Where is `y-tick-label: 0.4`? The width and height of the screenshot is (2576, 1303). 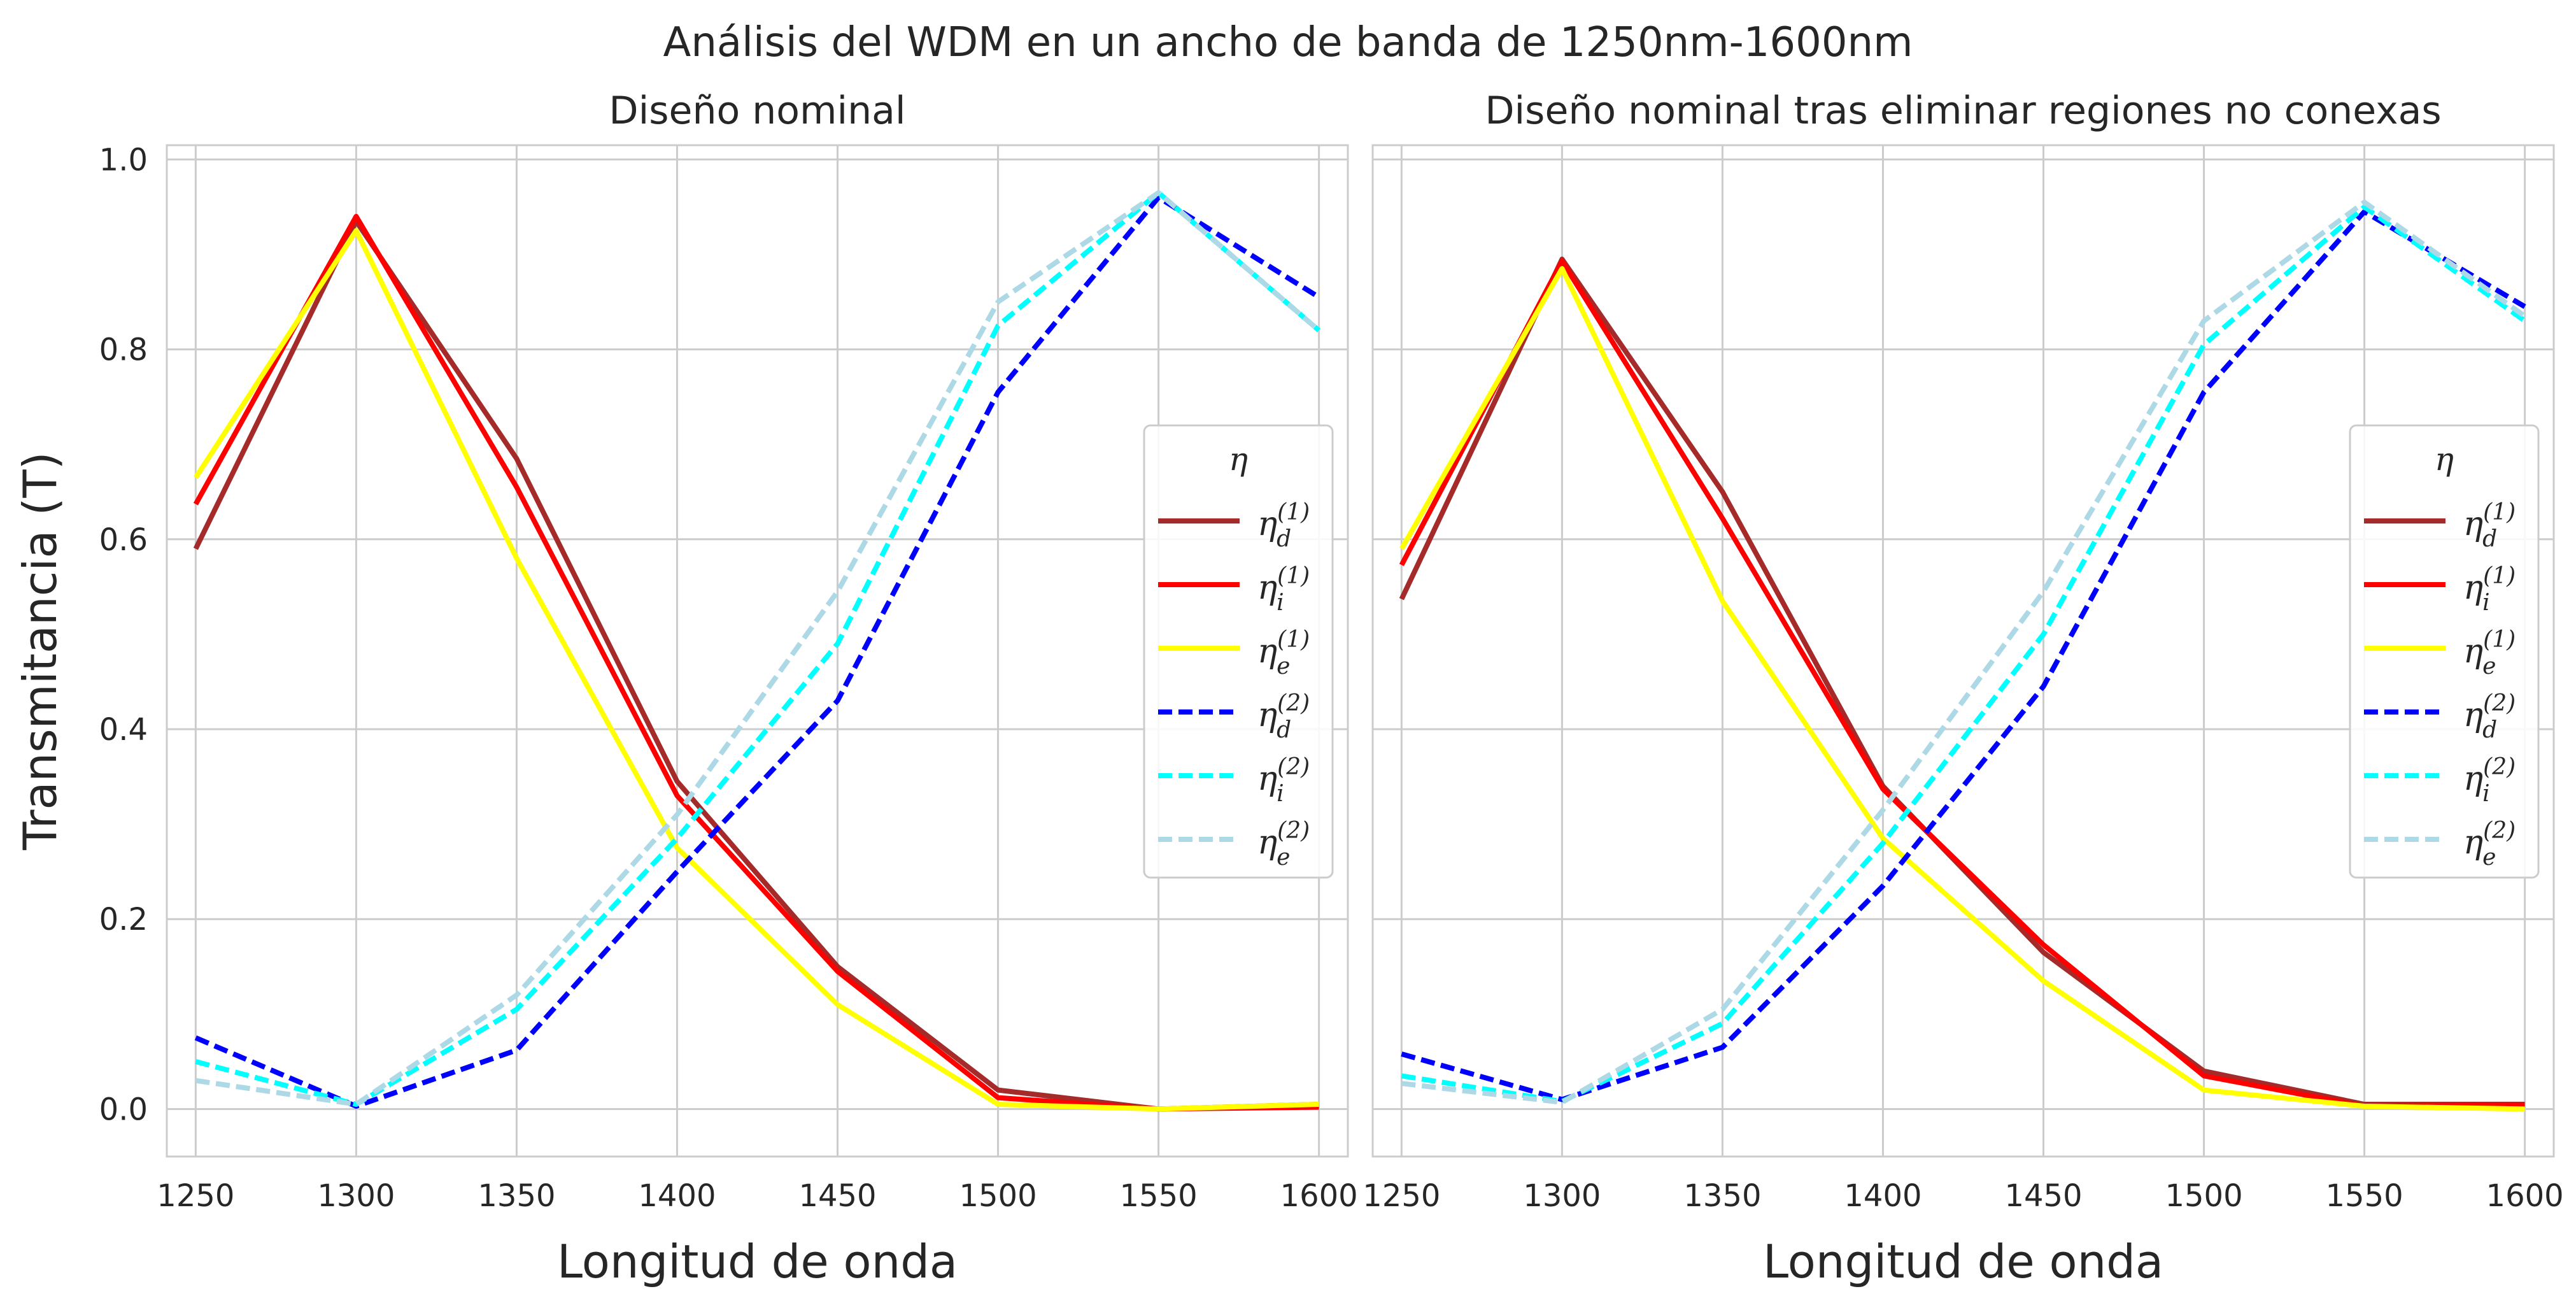 y-tick-label: 0.4 is located at coordinates (123, 730).